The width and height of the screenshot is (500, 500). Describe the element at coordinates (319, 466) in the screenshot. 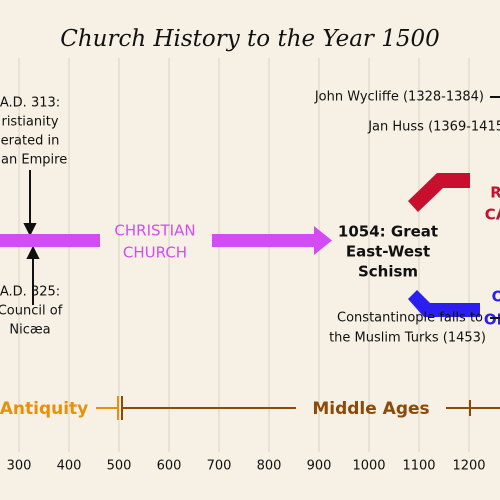

I see `axis-label: 900` at that location.